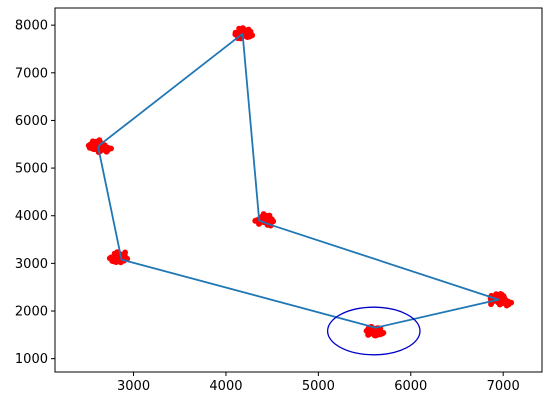 Image resolution: width=550 pixels, height=400 pixels. I want to click on highlight-ellipse-shape, so click(373, 331).